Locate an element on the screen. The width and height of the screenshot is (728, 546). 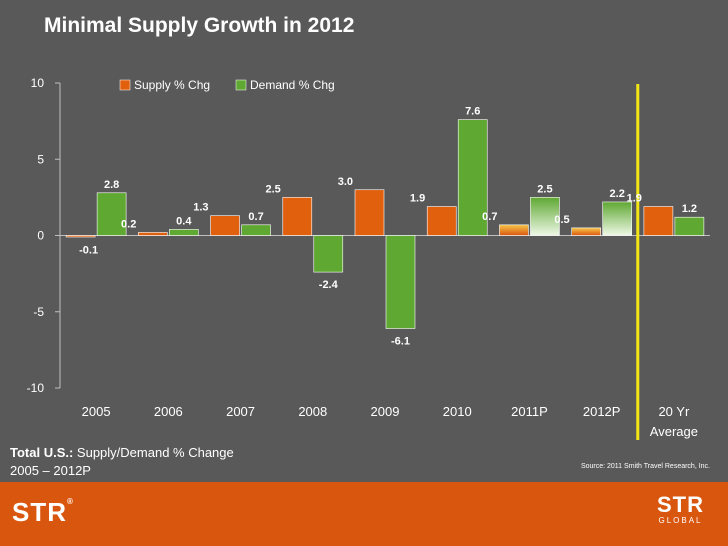
str-global-logo: STR GLOBAL is located at coordinates (680, 509).